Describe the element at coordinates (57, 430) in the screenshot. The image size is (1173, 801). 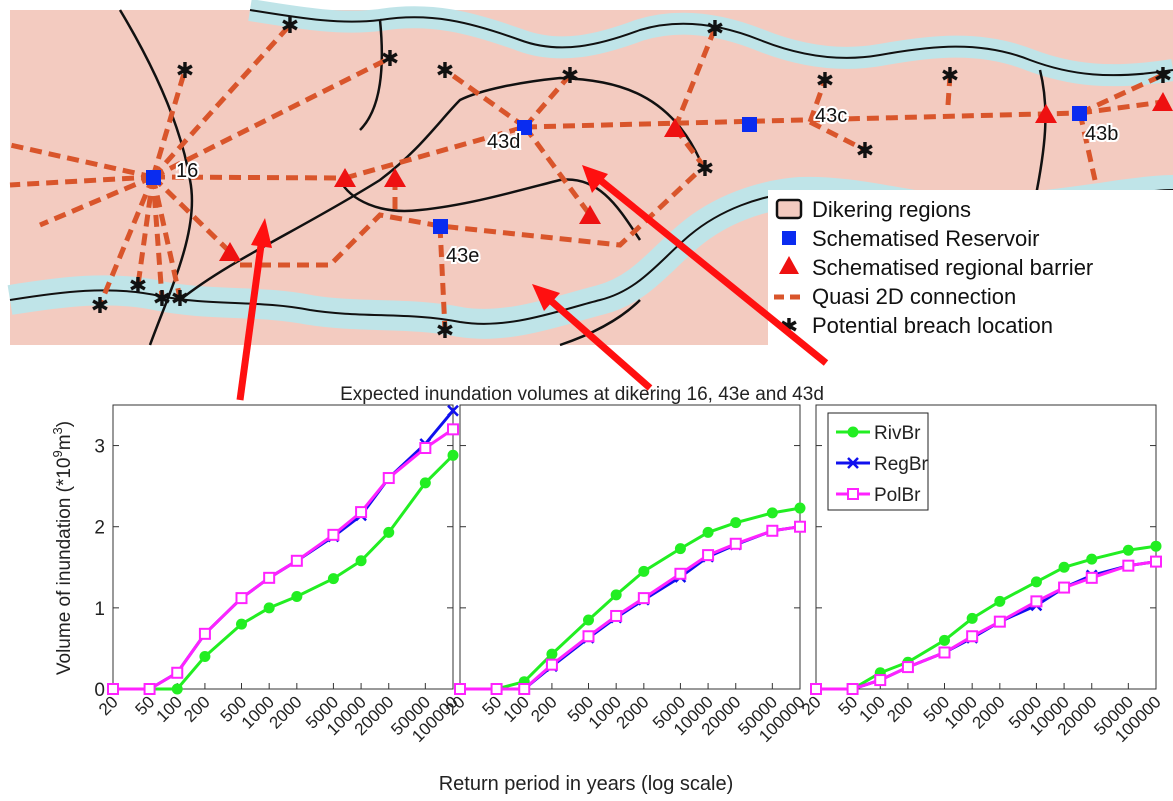
I see `y-axis-label-sup2: 3` at that location.